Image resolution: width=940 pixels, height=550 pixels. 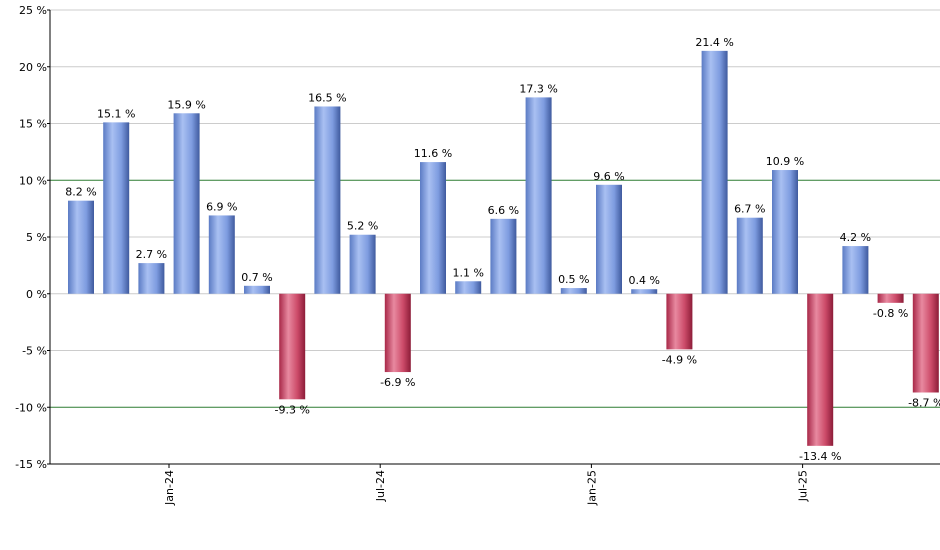 What do you see at coordinates (855, 237) in the screenshot?
I see `data-label: 4.2 %` at bounding box center [855, 237].